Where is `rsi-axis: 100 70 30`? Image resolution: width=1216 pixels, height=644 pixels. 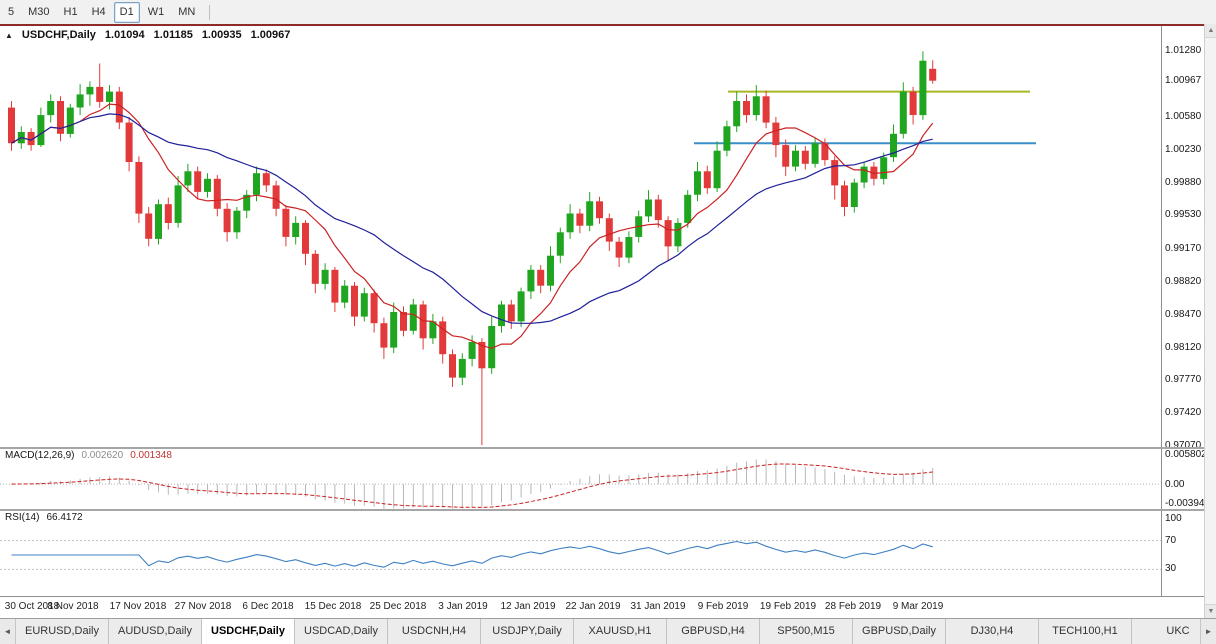
rsi-axis: 100 70 30 is located at coordinates (1182, 553).